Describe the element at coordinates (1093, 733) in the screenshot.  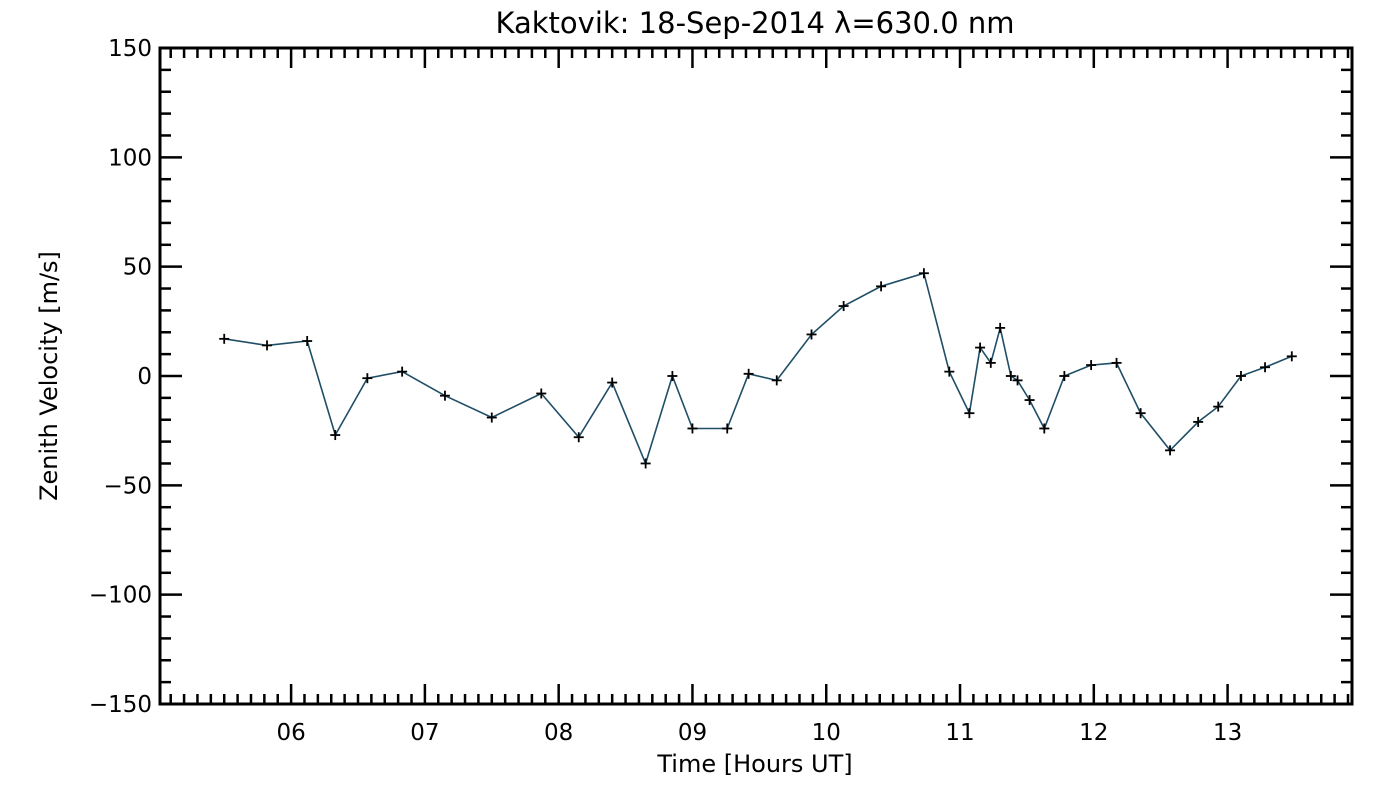
I see `x-tick-label: 12` at that location.